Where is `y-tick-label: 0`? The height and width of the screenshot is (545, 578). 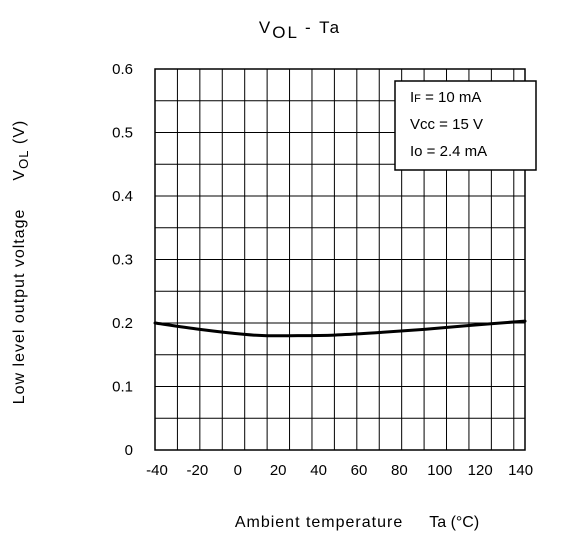
y-tick-label: 0 is located at coordinates (129, 450).